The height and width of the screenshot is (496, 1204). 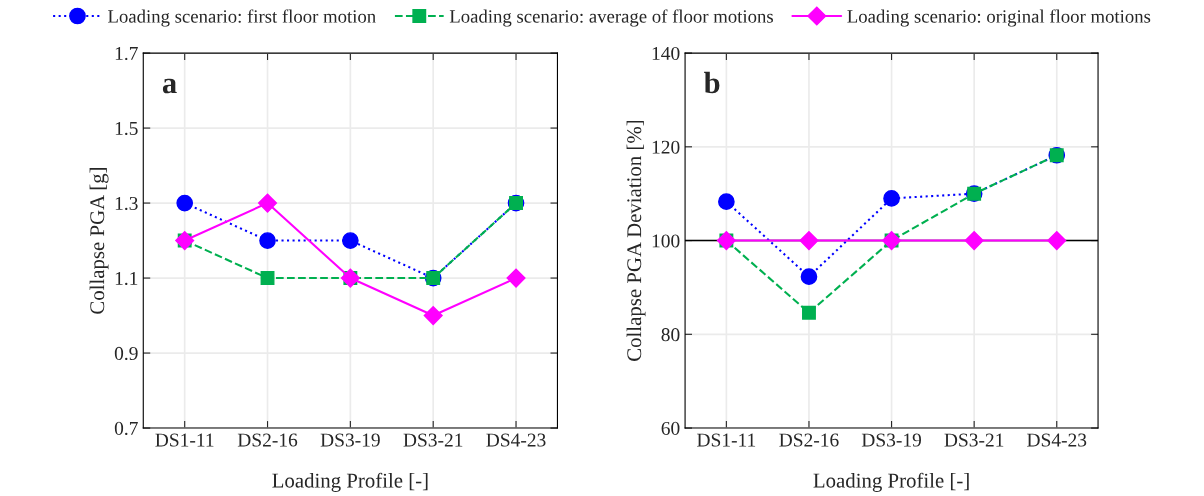 What do you see at coordinates (712, 82) in the screenshot?
I see `chart-title: b` at bounding box center [712, 82].